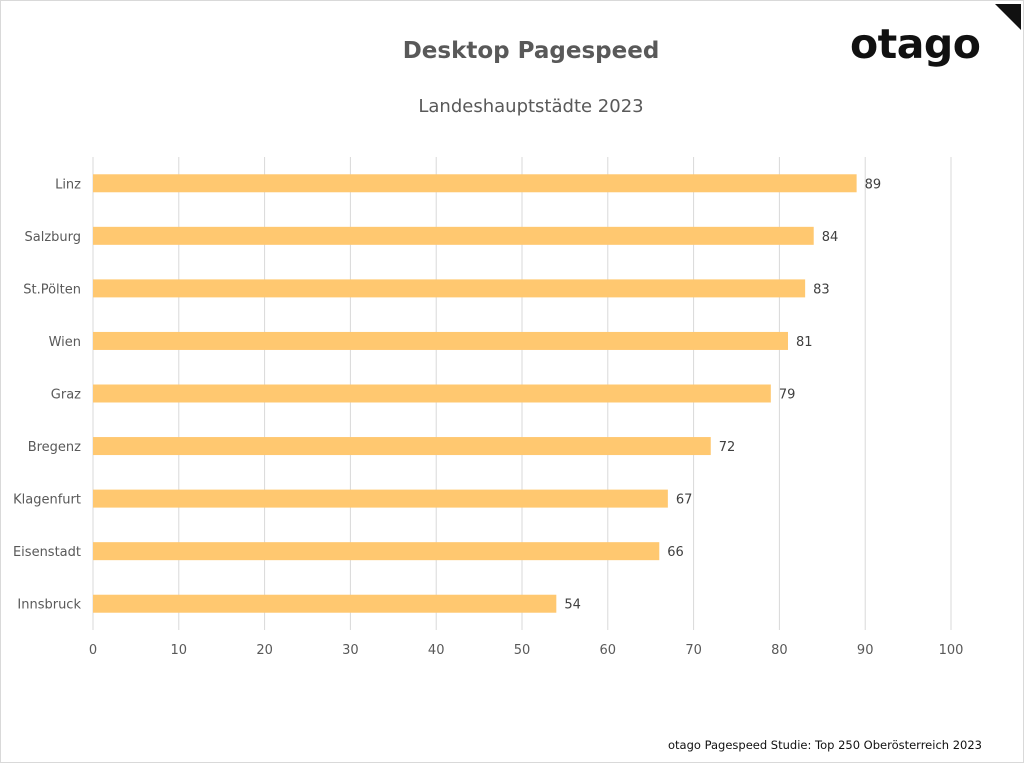  Describe the element at coordinates (93, 650) in the screenshot. I see `x-tick-label: 0` at that location.